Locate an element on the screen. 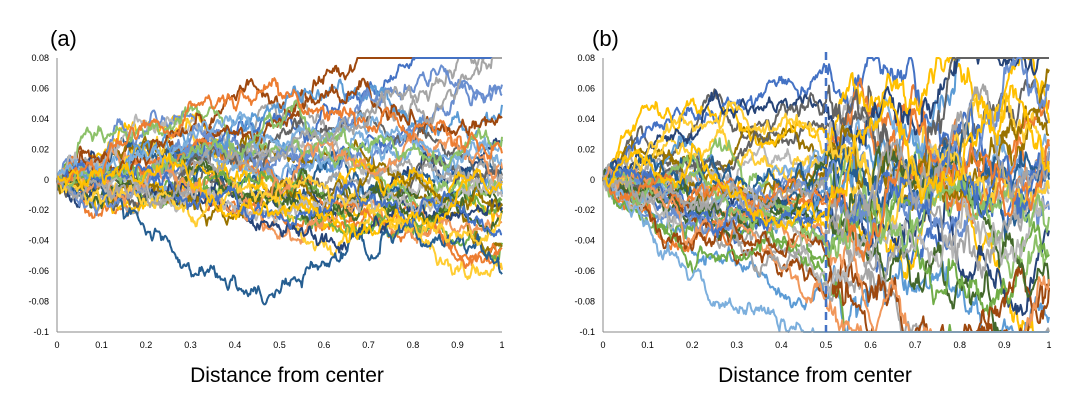  panel-label-b: (b) is located at coordinates (605, 38).